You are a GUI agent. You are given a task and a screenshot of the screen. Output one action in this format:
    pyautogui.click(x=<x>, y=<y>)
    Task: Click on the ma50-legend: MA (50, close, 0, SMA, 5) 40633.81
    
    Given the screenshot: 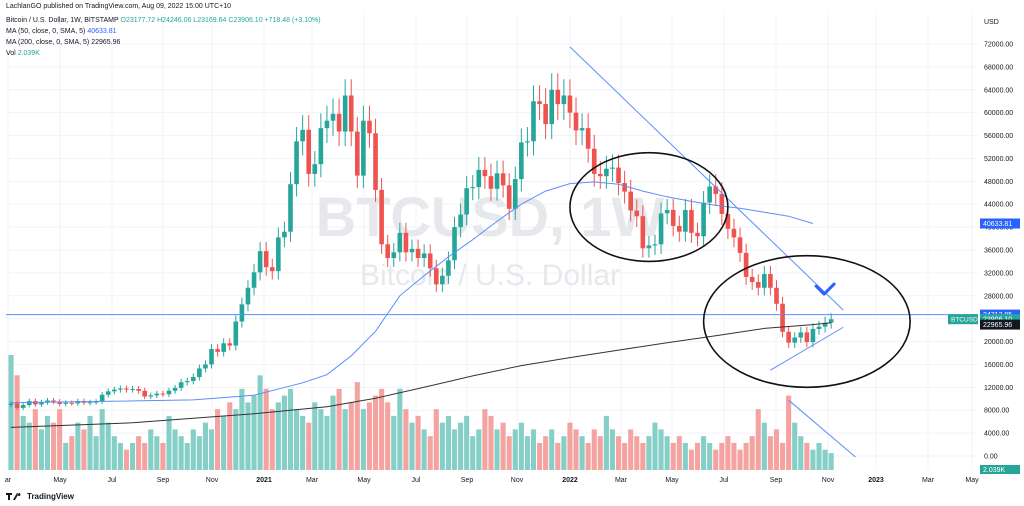 What is the action you would take?
    pyautogui.click(x=61, y=31)
    